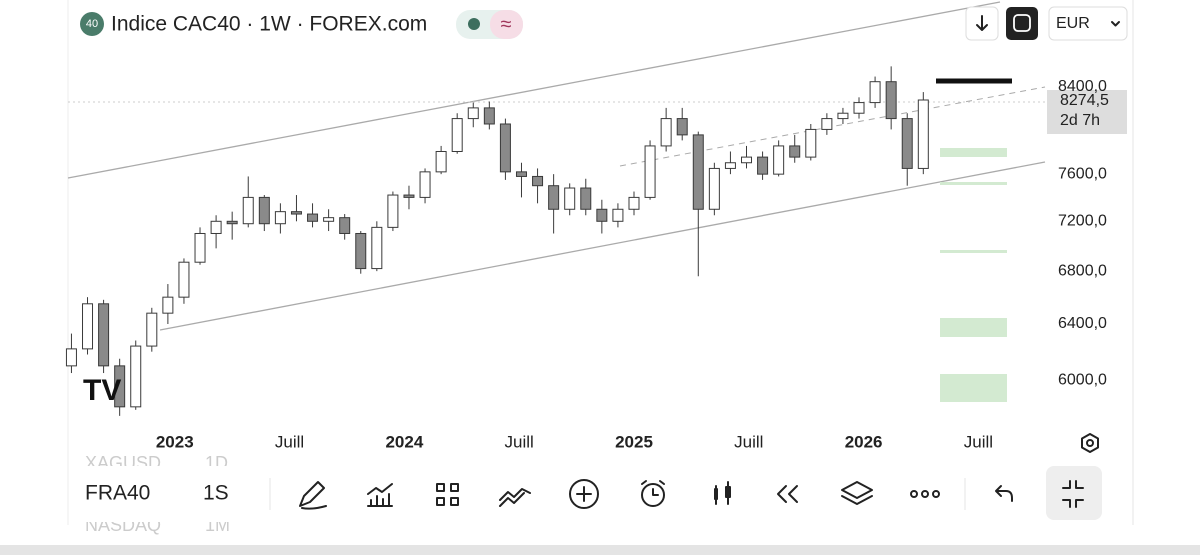  What do you see at coordinates (447, 494) in the screenshot?
I see `layouts-icon` at bounding box center [447, 494].